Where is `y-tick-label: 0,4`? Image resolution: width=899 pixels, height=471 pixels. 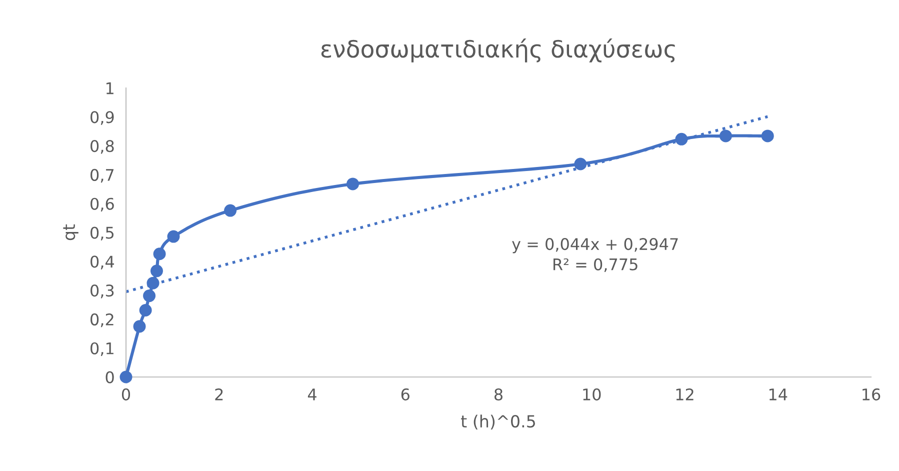
y-tick-label: 0,4 is located at coordinates (102, 263).